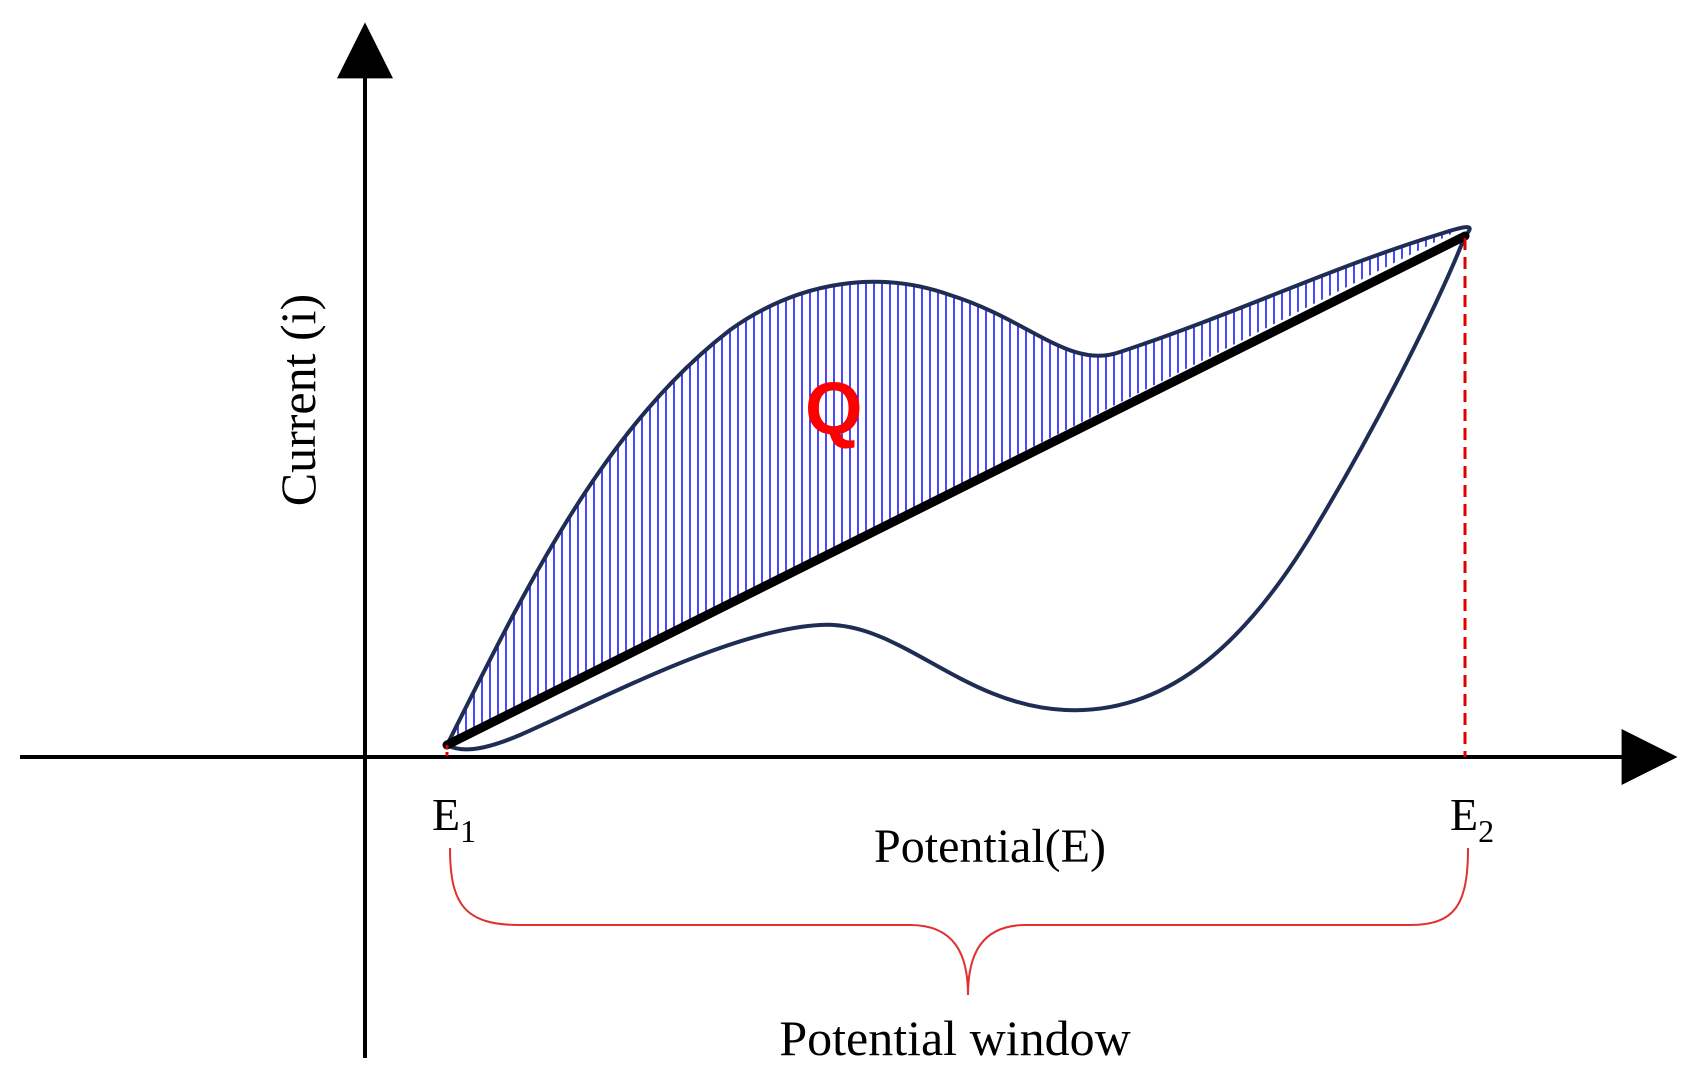 This screenshot has width=1693, height=1092. What do you see at coordinates (990, 846) in the screenshot?
I see `x-axis-title: Potential(E)` at bounding box center [990, 846].